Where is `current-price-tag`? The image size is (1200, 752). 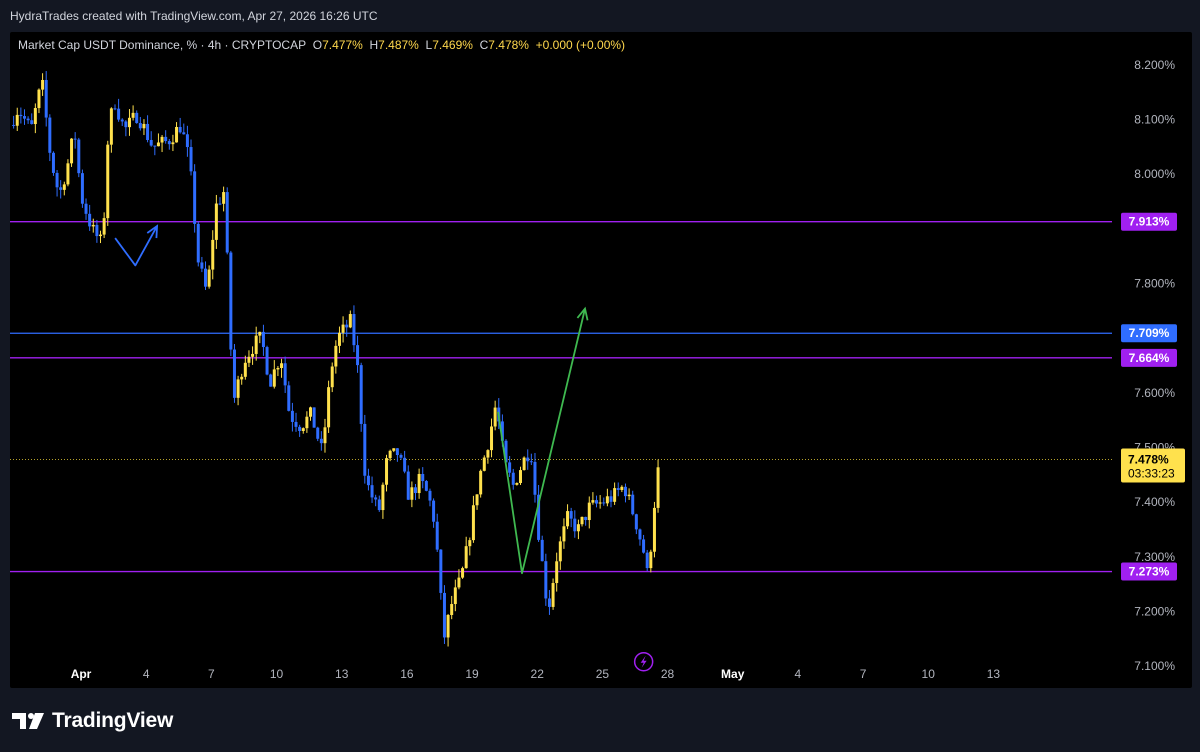 current-price-tag is located at coordinates (1153, 465).